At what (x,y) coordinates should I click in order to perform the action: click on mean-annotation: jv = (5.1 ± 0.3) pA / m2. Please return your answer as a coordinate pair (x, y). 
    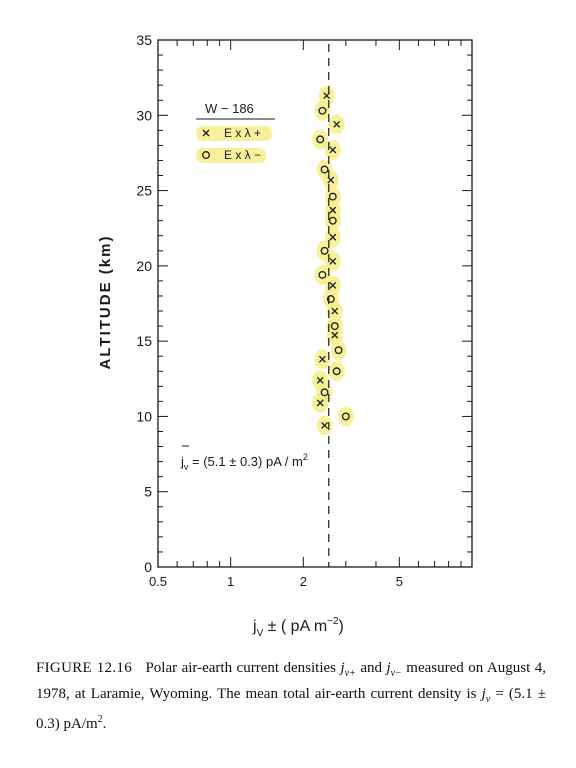
    Looking at the image, I should click on (244, 458).